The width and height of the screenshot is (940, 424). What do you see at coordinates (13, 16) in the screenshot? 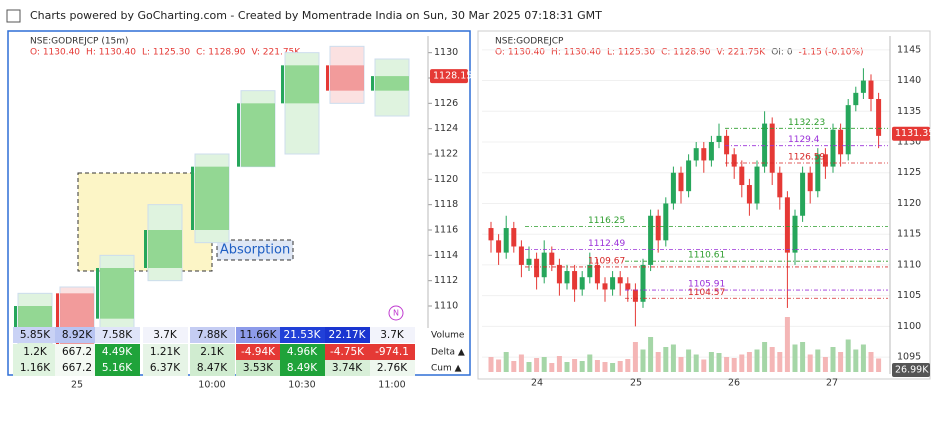
I see `expand-icon` at bounding box center [13, 16].